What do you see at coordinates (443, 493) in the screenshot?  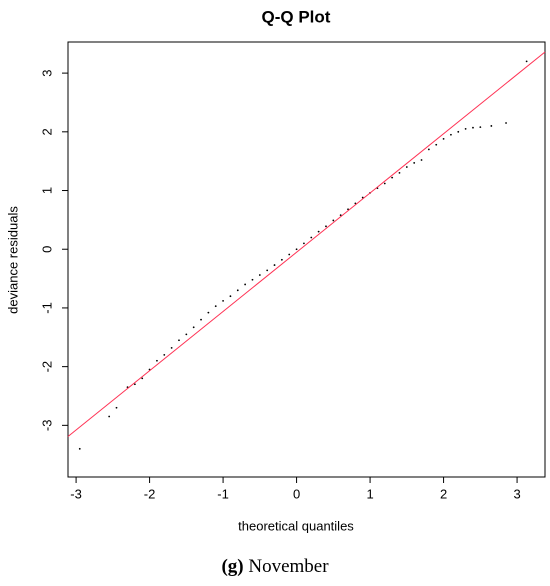 I see `x-tick-label: 2` at bounding box center [443, 493].